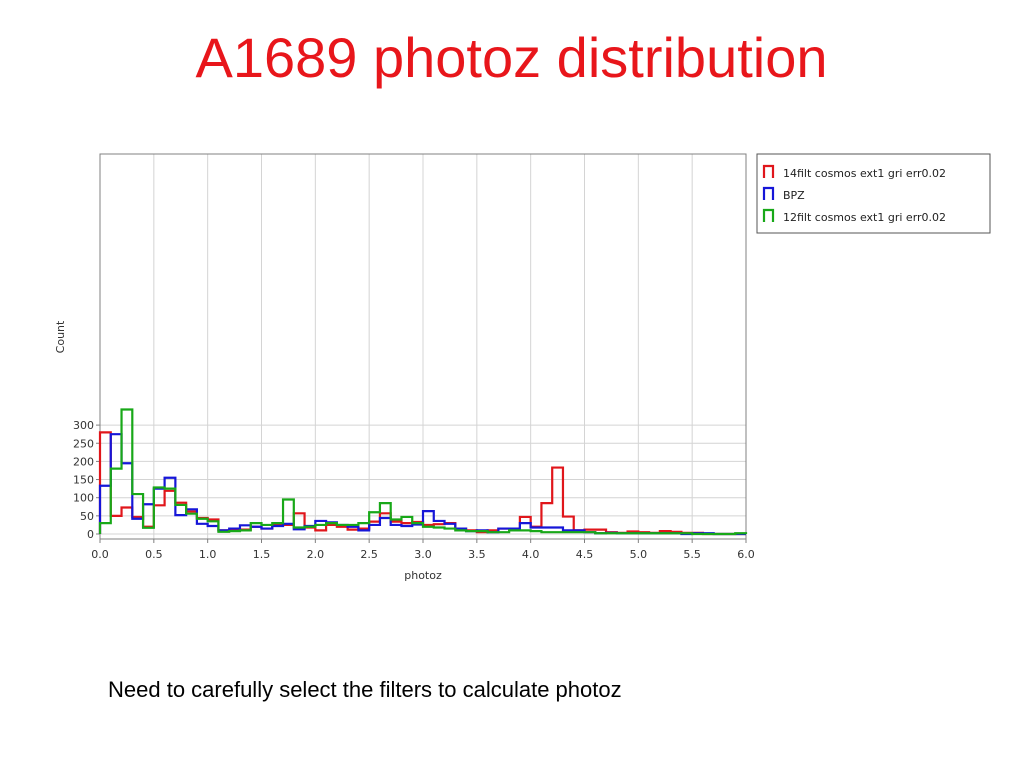 The image size is (1023, 767). Describe the element at coordinates (864, 173) in the screenshot. I see `legend-label: 14filt cosmos ext1 gri err0.02` at that location.